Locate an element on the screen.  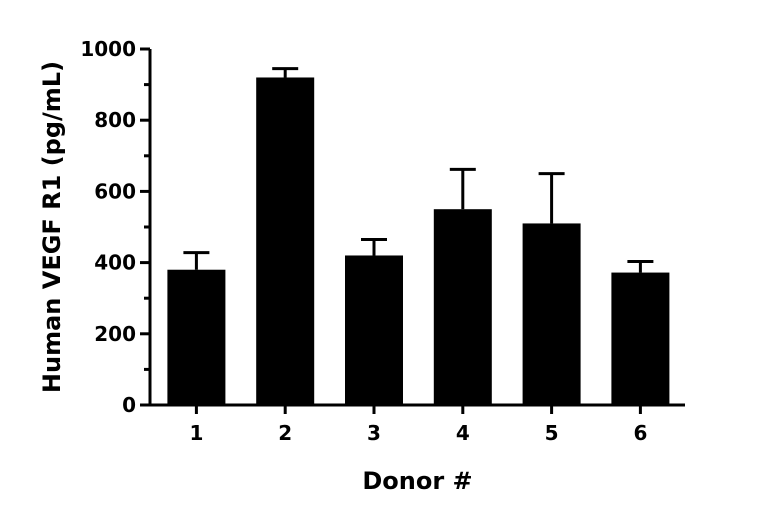
x-axis-title: Donor # is located at coordinates (417, 481).